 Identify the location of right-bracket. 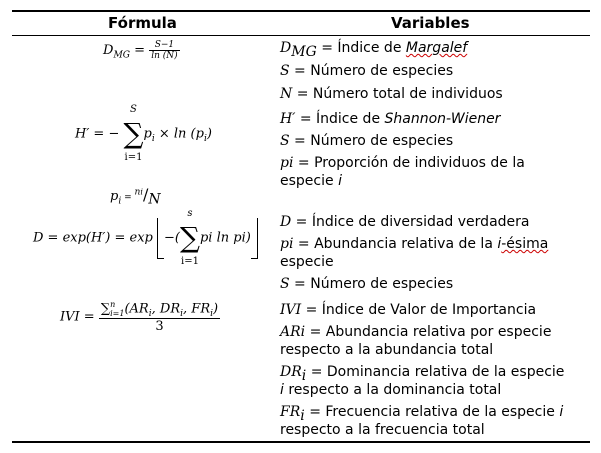
(254, 238).